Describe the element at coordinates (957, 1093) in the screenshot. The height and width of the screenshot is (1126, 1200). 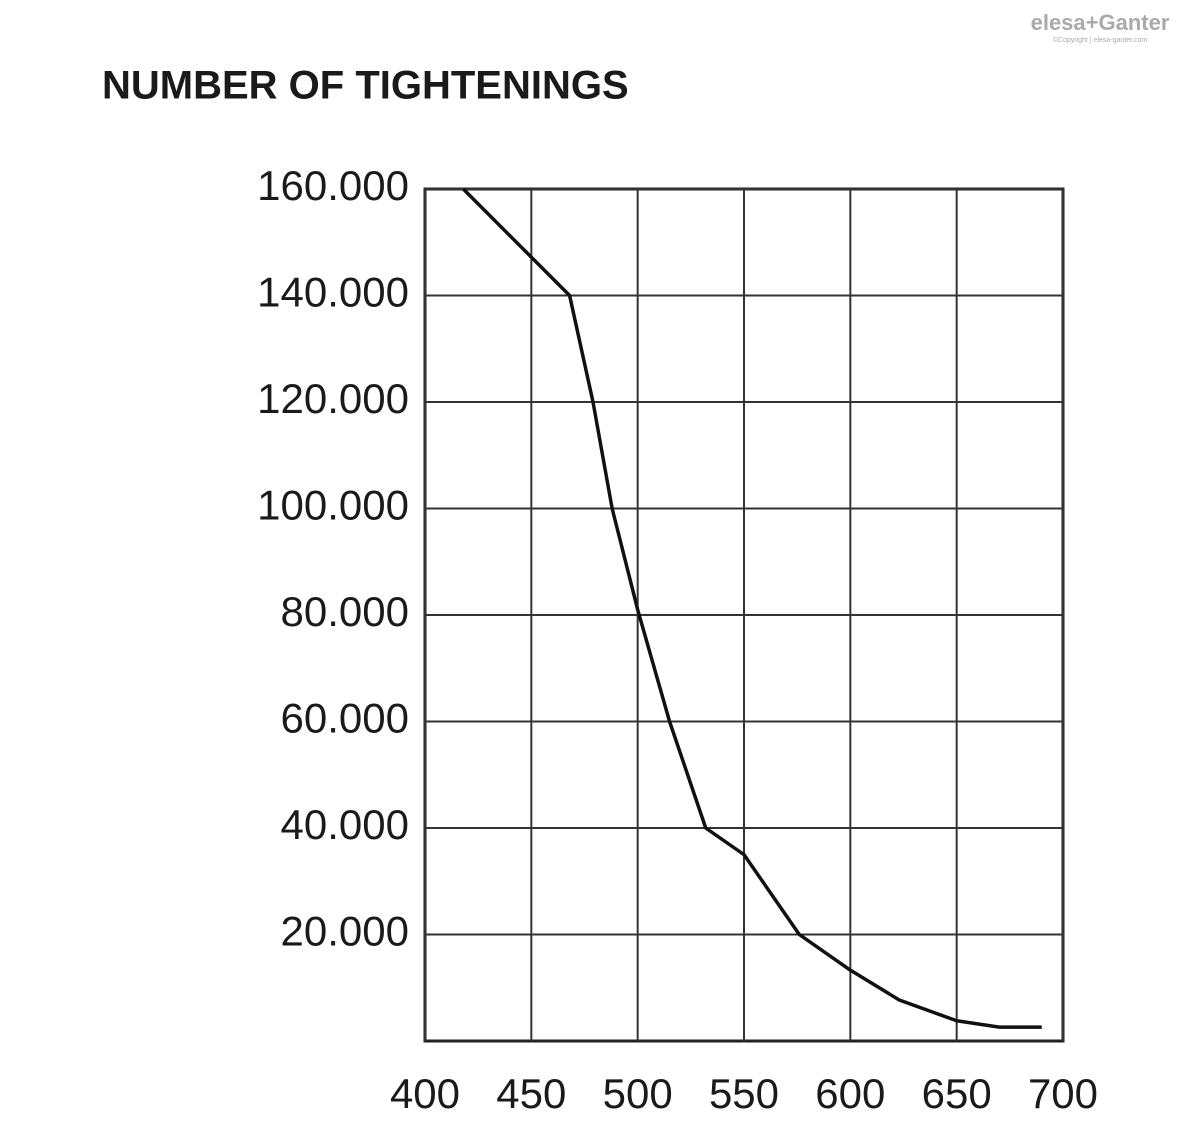
I see `x-tick-label: 650` at that location.